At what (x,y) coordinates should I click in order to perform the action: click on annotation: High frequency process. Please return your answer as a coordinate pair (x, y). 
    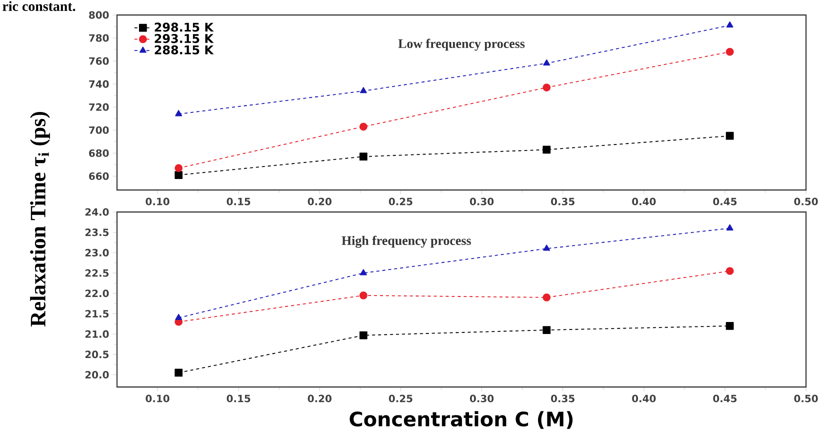
    Looking at the image, I should click on (406, 242).